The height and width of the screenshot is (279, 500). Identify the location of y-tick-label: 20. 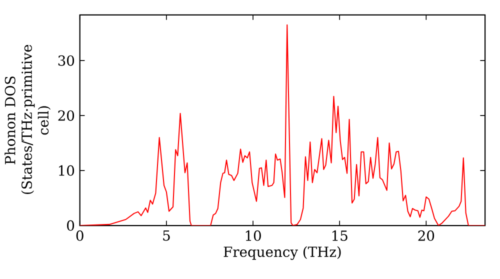
(66, 115).